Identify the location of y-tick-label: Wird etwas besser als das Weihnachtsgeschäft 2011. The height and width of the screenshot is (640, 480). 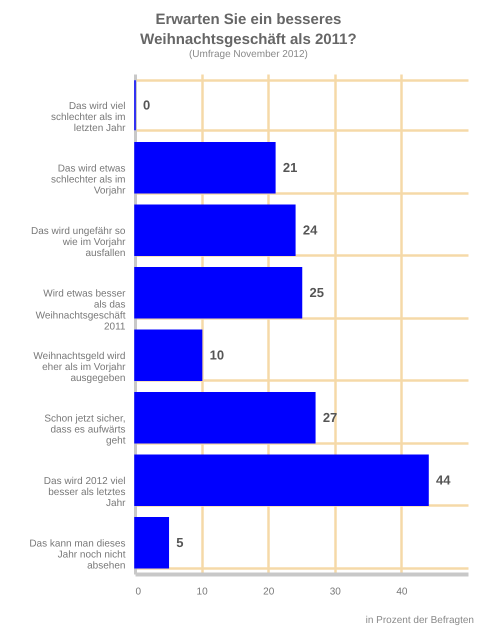
(81, 310).